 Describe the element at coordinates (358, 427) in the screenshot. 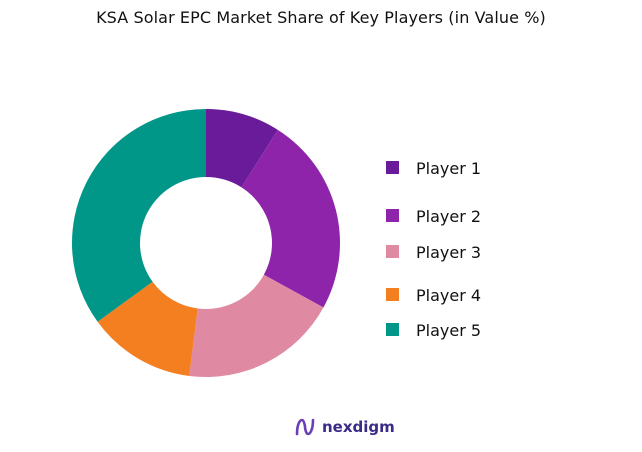

I see `brand-name: nexdigm` at that location.